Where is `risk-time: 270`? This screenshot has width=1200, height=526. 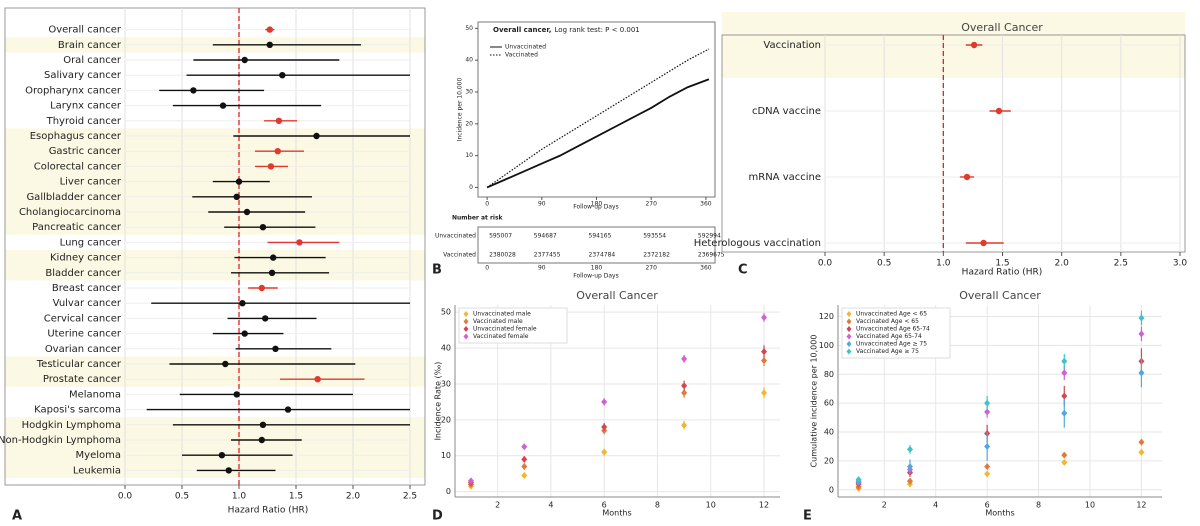 risk-time: 270 is located at coordinates (651, 268).